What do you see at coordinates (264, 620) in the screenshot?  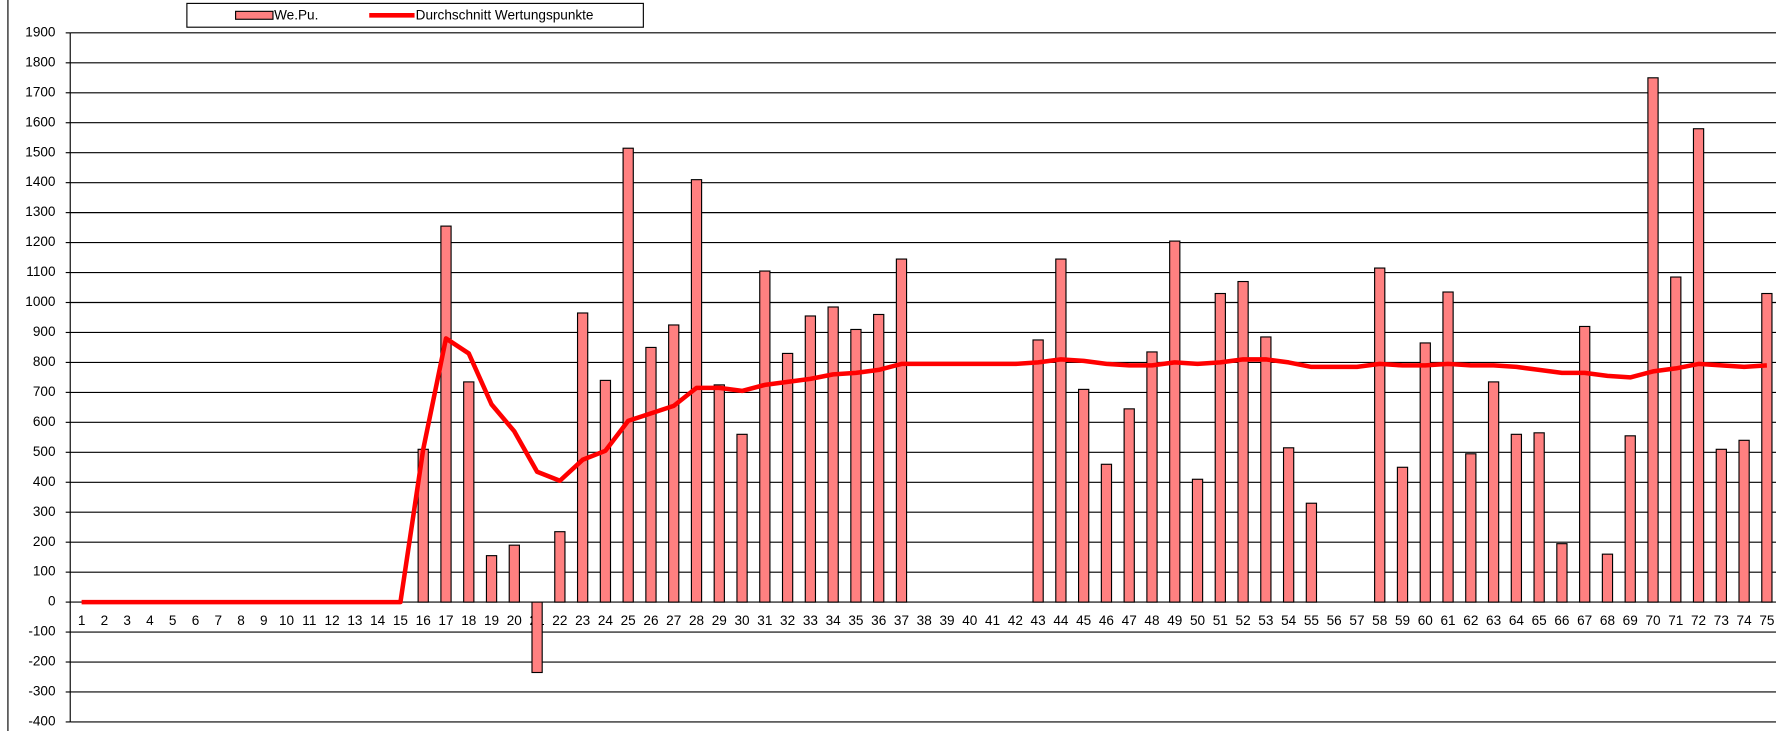 I see `x-tick-label: 9` at bounding box center [264, 620].